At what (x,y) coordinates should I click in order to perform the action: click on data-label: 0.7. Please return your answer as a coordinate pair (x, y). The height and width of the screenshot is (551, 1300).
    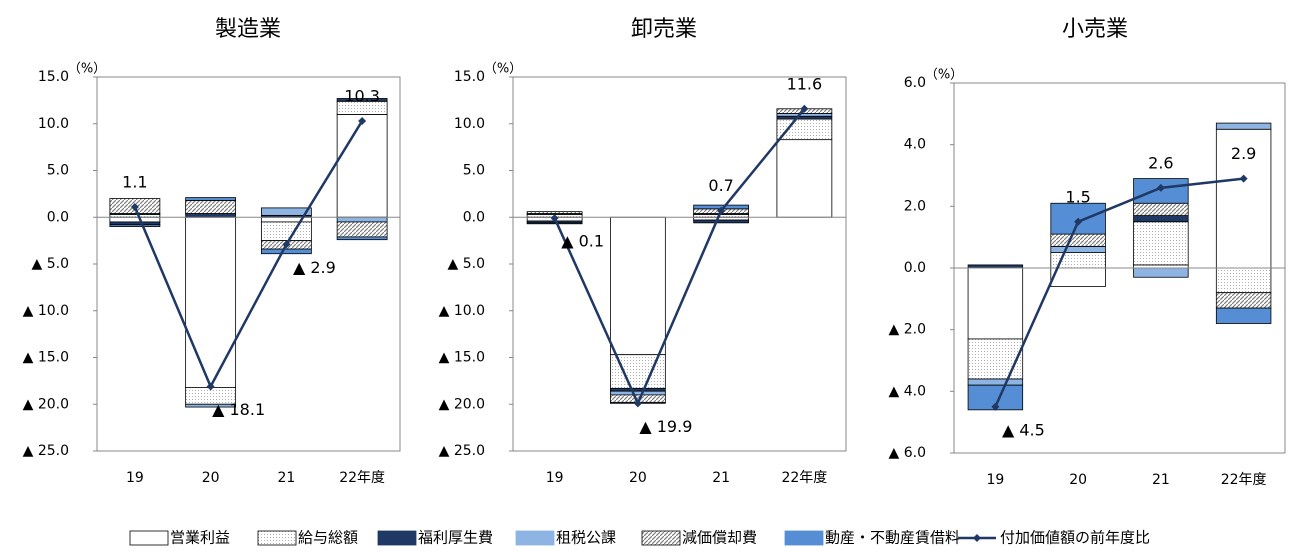
    Looking at the image, I should click on (720, 185).